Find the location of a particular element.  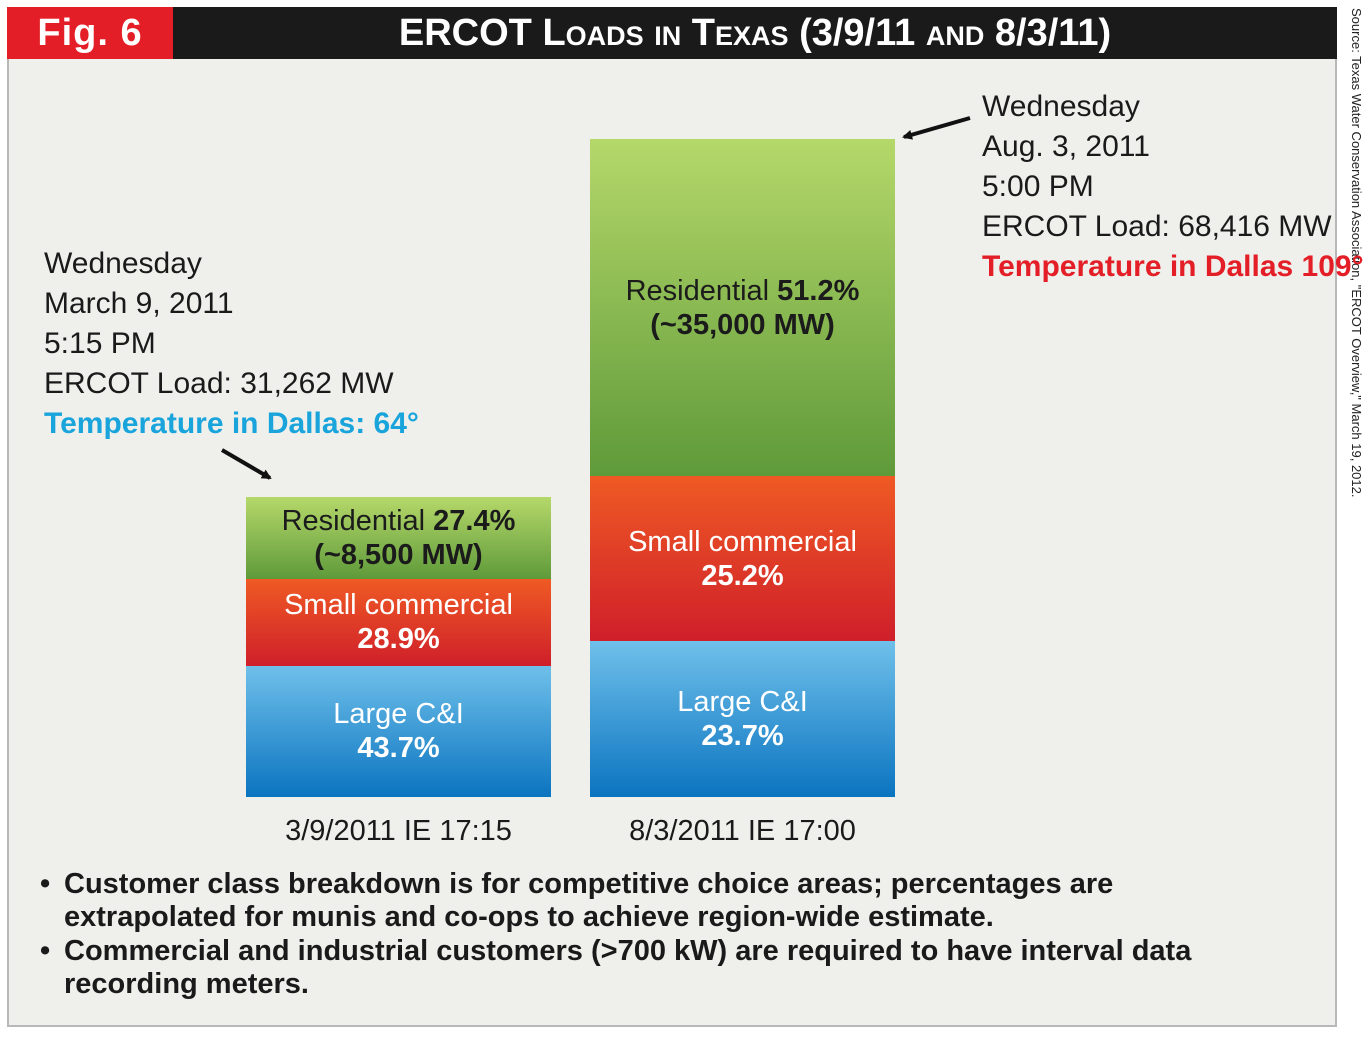

bar2-small-commercial-pct: 25.2% is located at coordinates (742, 575).